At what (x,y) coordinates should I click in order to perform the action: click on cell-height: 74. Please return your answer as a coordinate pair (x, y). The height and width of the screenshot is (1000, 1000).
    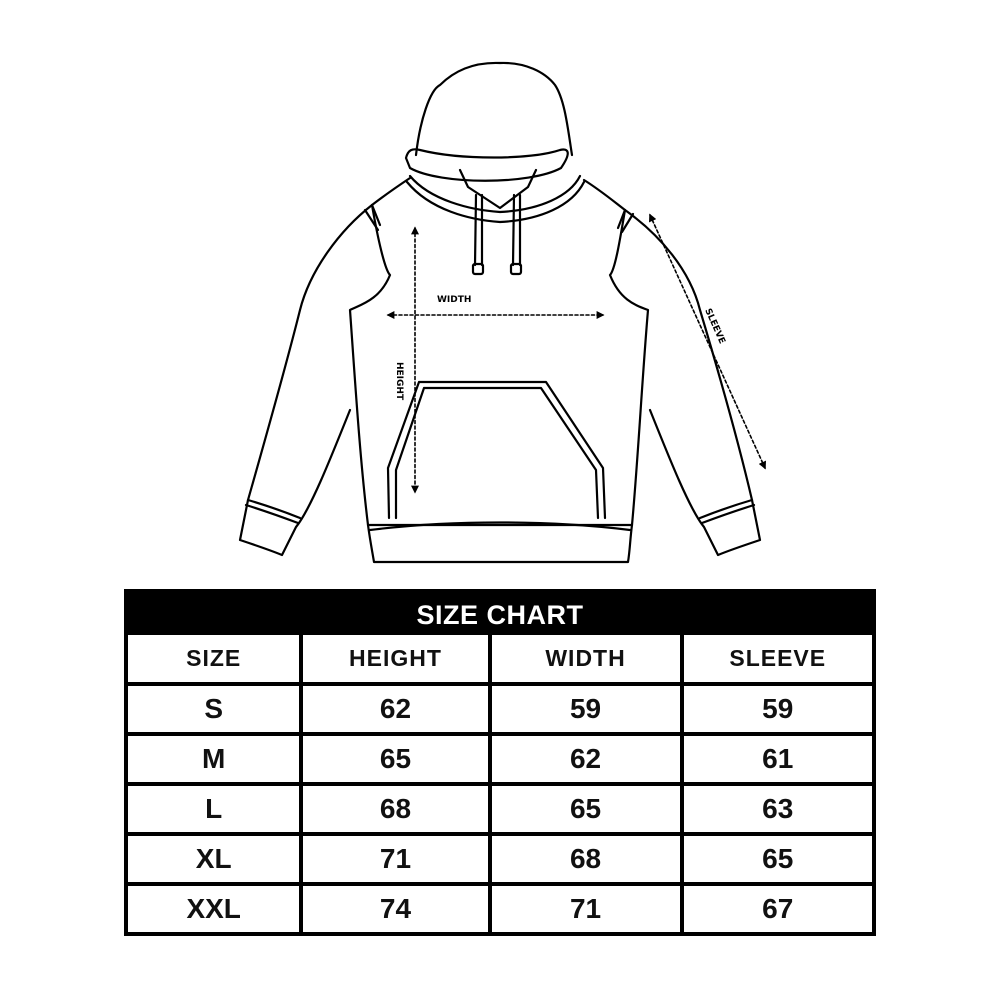
    Looking at the image, I should click on (395, 907).